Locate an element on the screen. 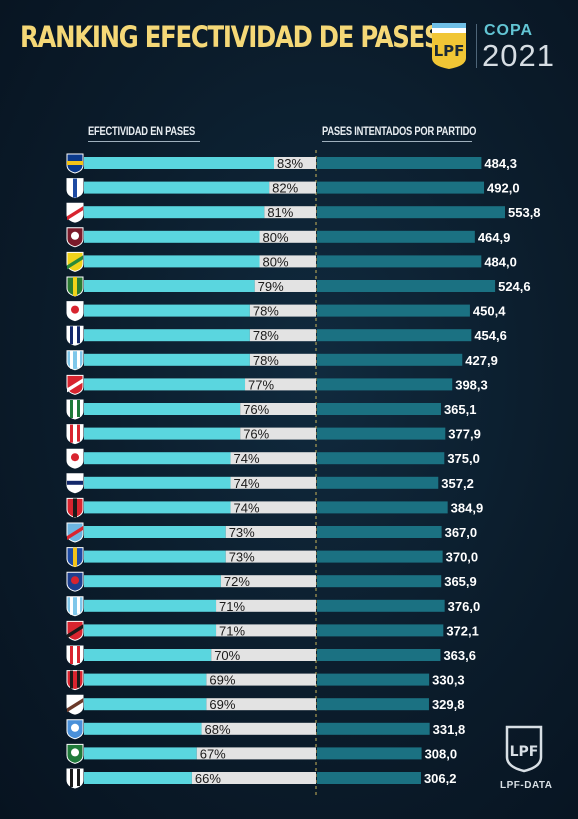  pases-value-label: 365,9 is located at coordinates (460, 581).